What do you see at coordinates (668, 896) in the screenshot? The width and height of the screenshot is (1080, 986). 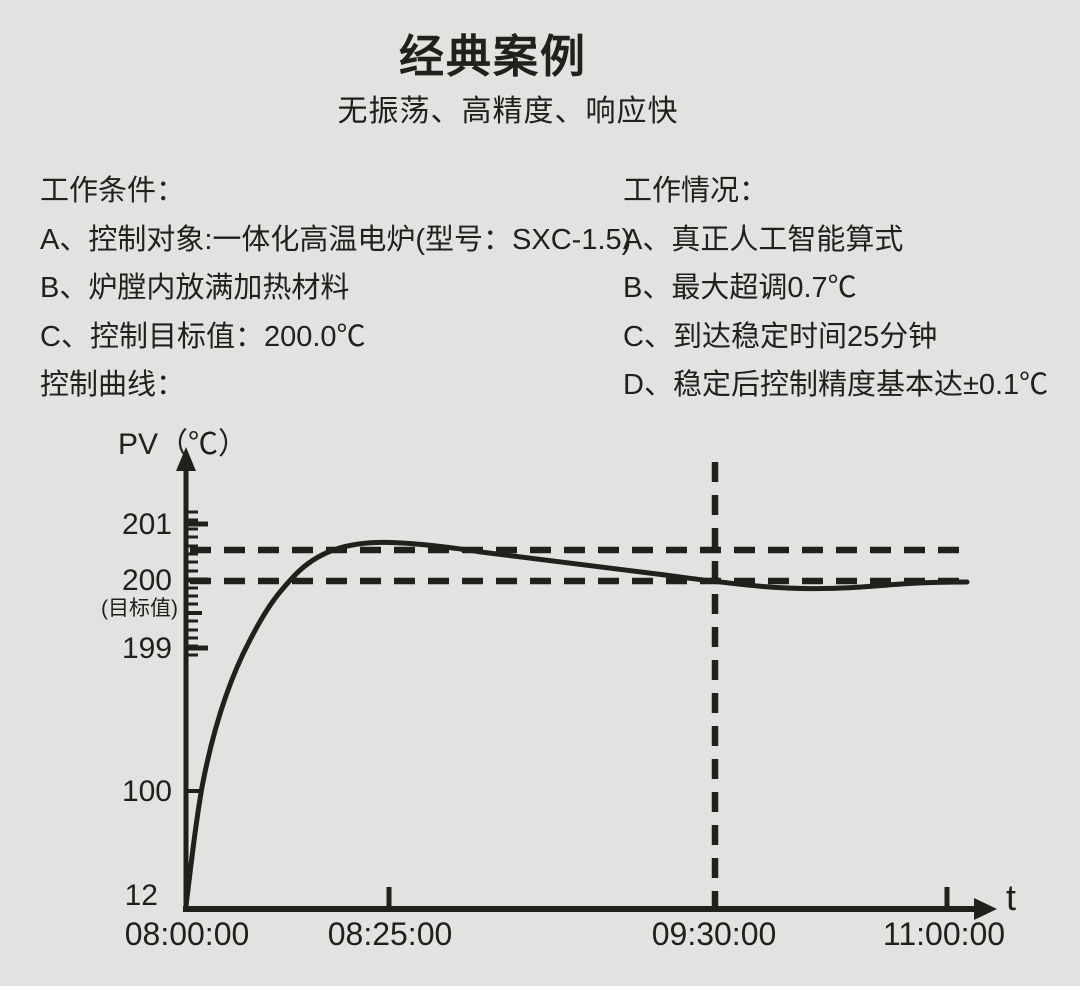 I see `x-axis-ticks` at bounding box center [668, 896].